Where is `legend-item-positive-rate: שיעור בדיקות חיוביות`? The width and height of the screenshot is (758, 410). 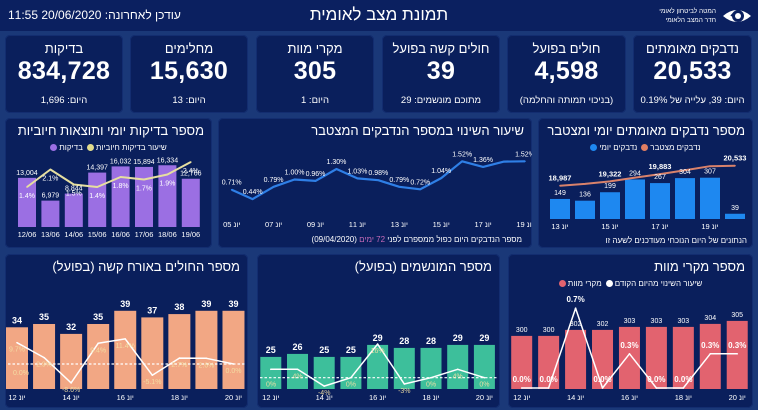
legend-item-positive-rate: שיעור בדיקות חיוביות is located at coordinates (126, 147).